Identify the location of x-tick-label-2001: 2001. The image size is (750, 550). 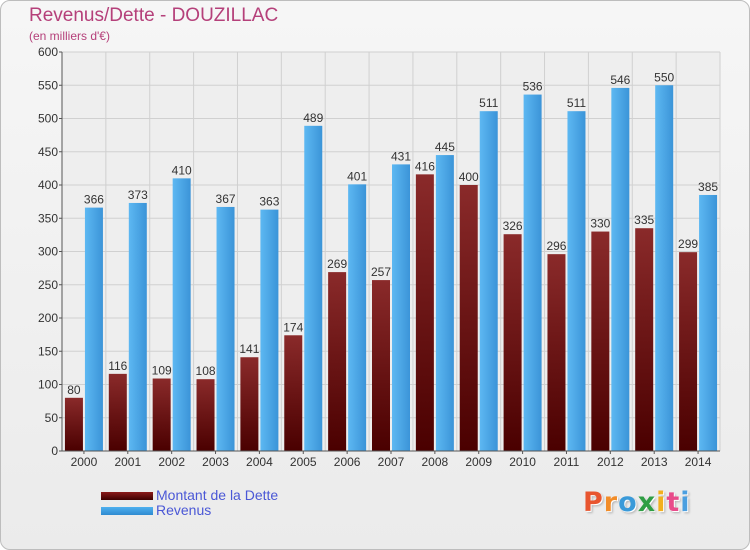
(127, 462).